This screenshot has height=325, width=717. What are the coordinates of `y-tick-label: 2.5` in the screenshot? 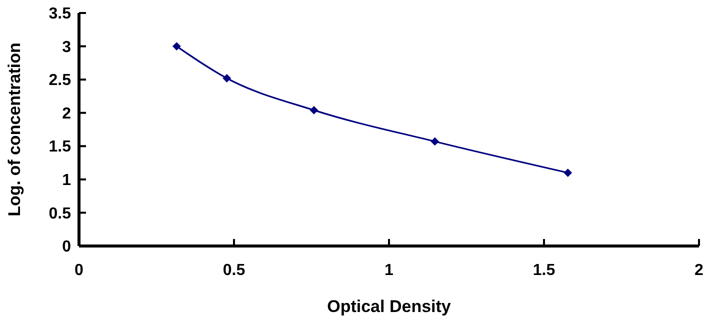 It's located at (60, 81).